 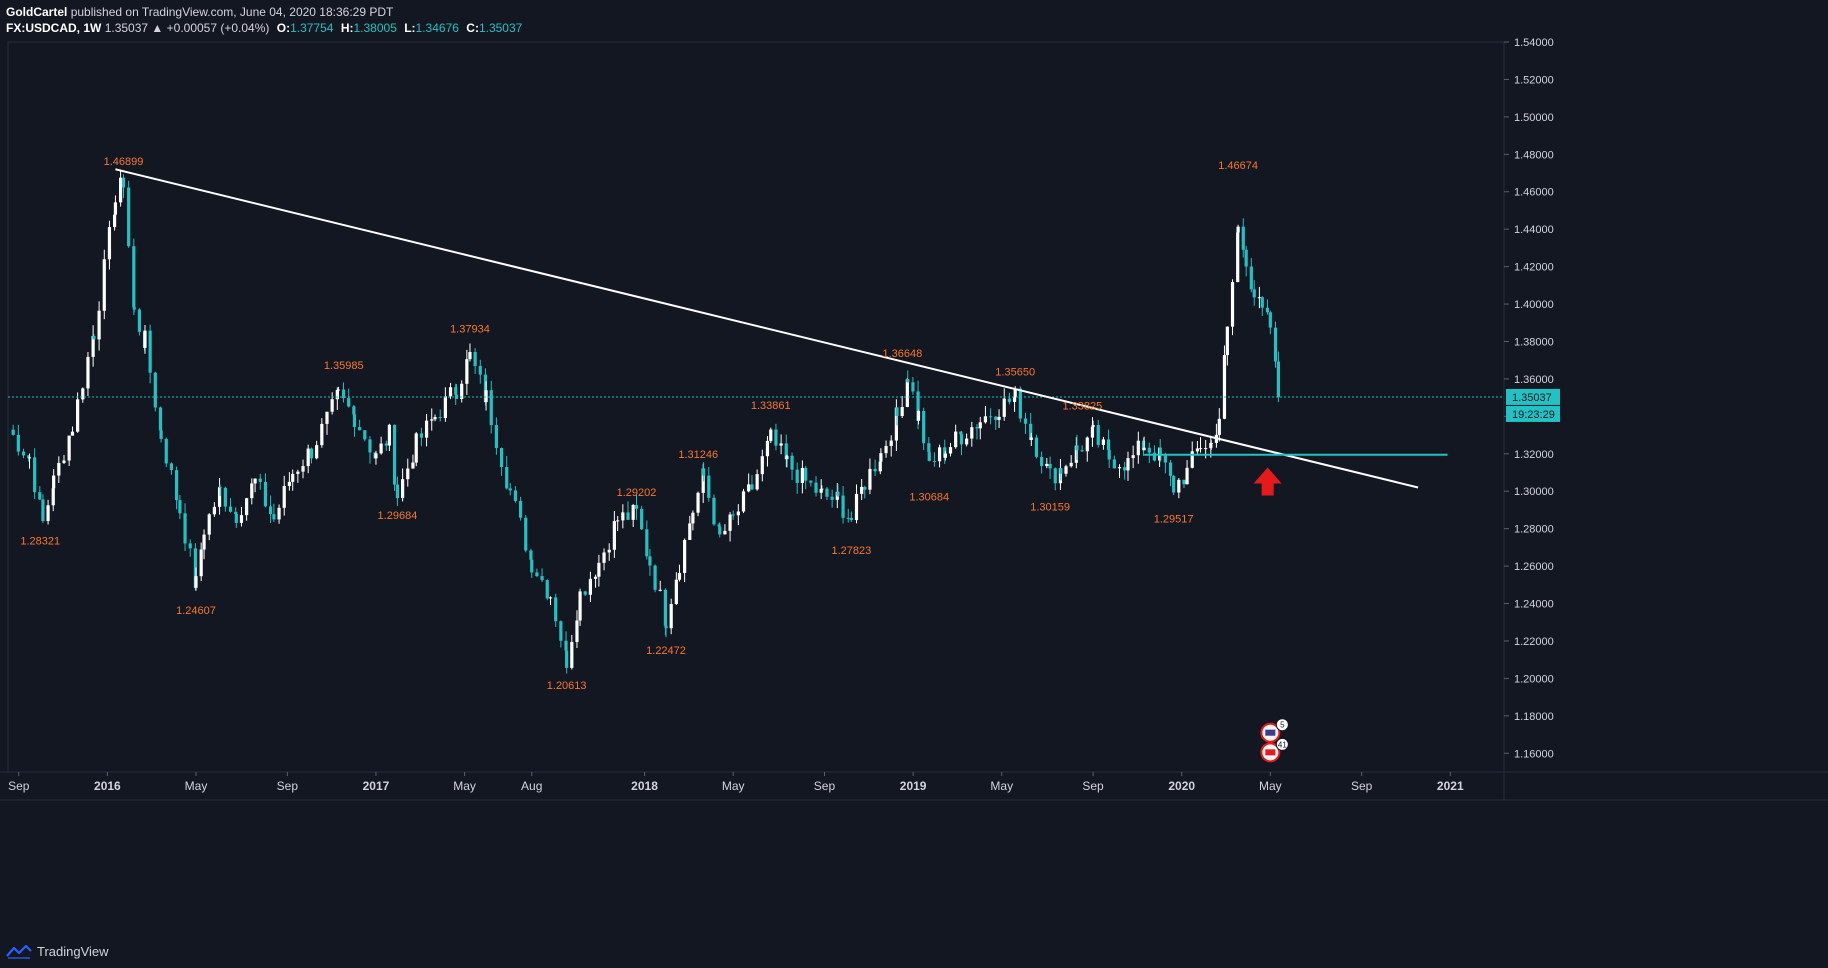 What do you see at coordinates (37, 12) in the screenshot?
I see `author-name: GoldCartel` at bounding box center [37, 12].